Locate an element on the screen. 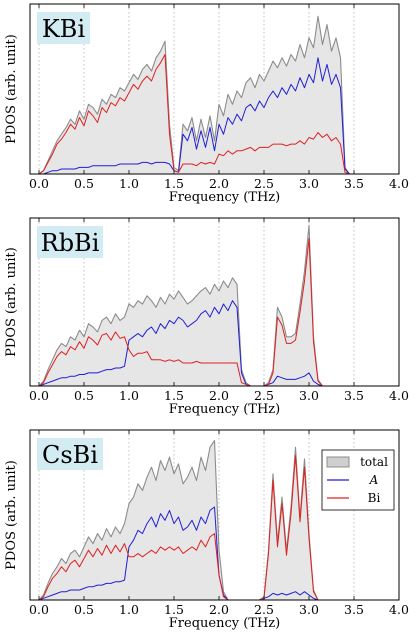 The width and height of the screenshot is (416, 642). legend-swatch is located at coordinates (338, 462).